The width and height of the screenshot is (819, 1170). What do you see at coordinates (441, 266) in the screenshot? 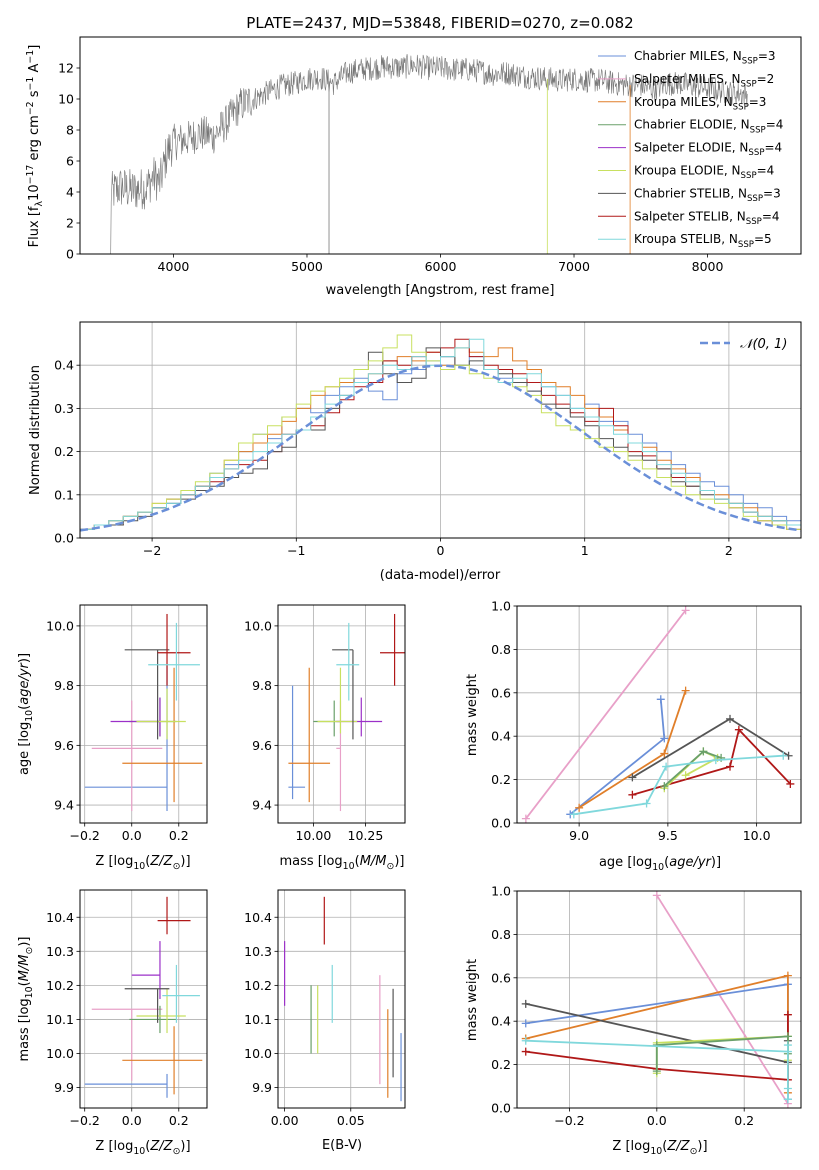
I see `spectrum-xtick-label: 6000` at bounding box center [441, 266].